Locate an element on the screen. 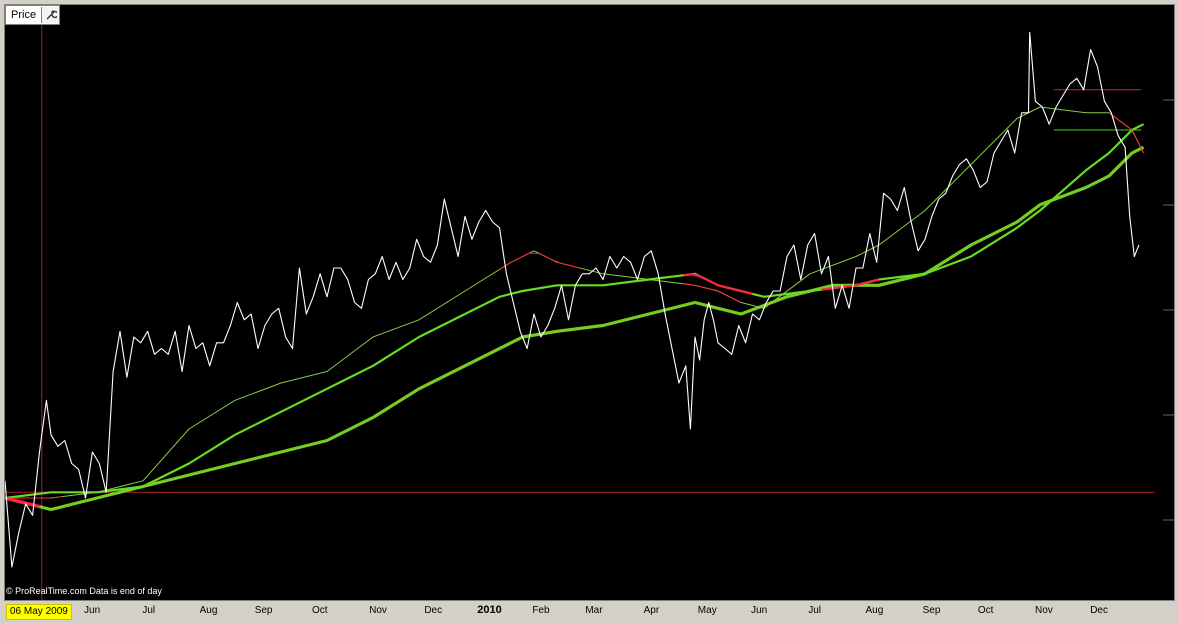  price-tab-label: Price is located at coordinates (24, 15).